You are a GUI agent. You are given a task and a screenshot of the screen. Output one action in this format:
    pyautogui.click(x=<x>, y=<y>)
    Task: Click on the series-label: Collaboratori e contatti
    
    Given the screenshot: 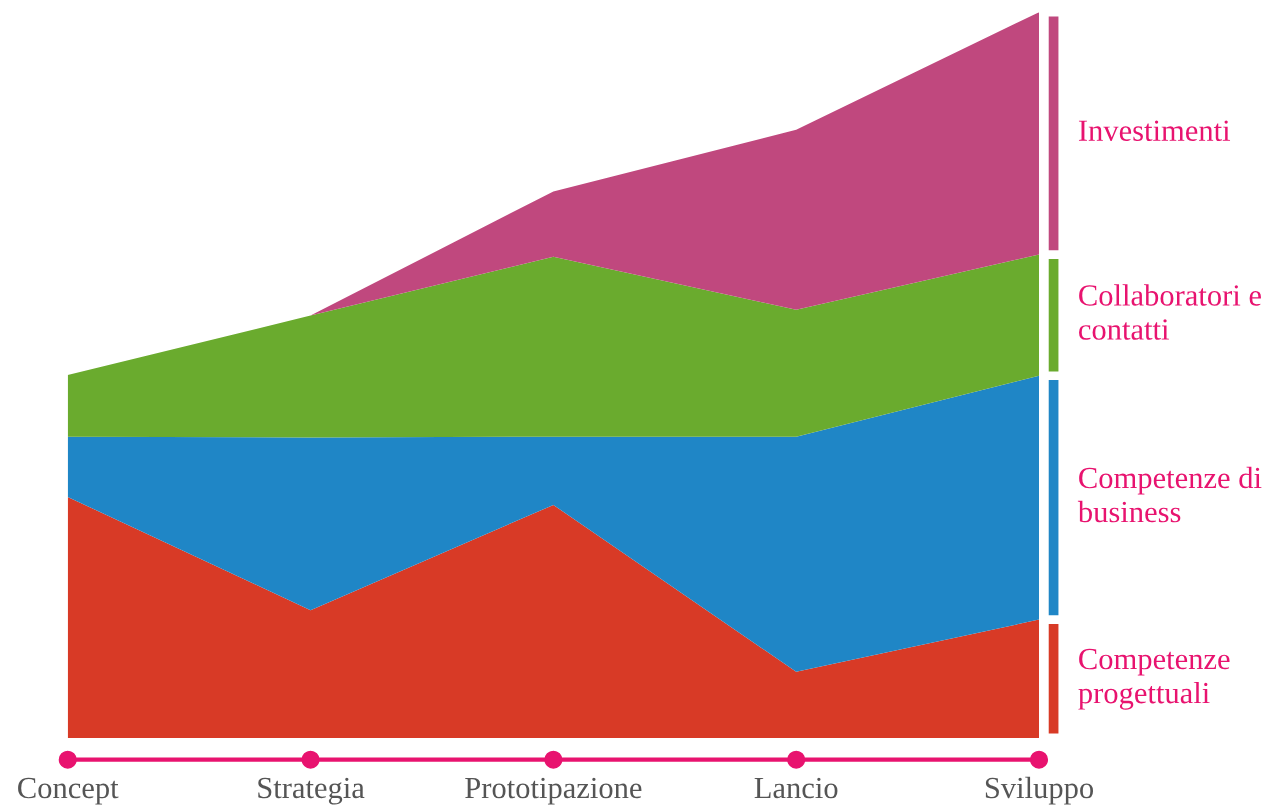 What is the action you would take?
    pyautogui.click(x=1170, y=312)
    